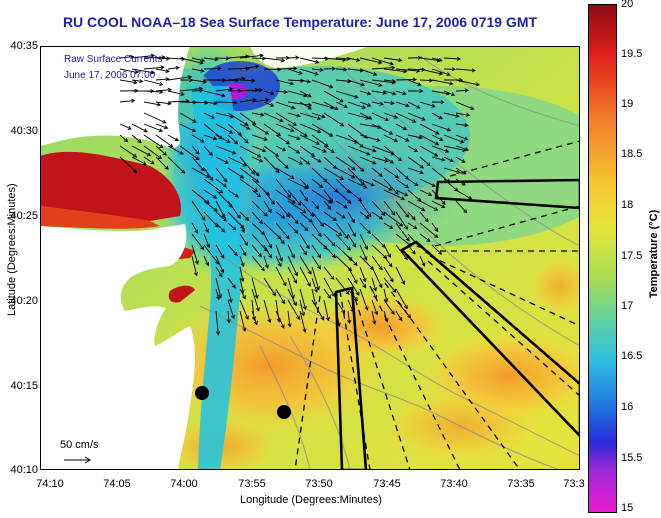 This screenshot has width=661, height=518. Describe the element at coordinates (12, 249) in the screenshot. I see `y-axis-label: Latitude (Degrees:Minutes)` at that location.